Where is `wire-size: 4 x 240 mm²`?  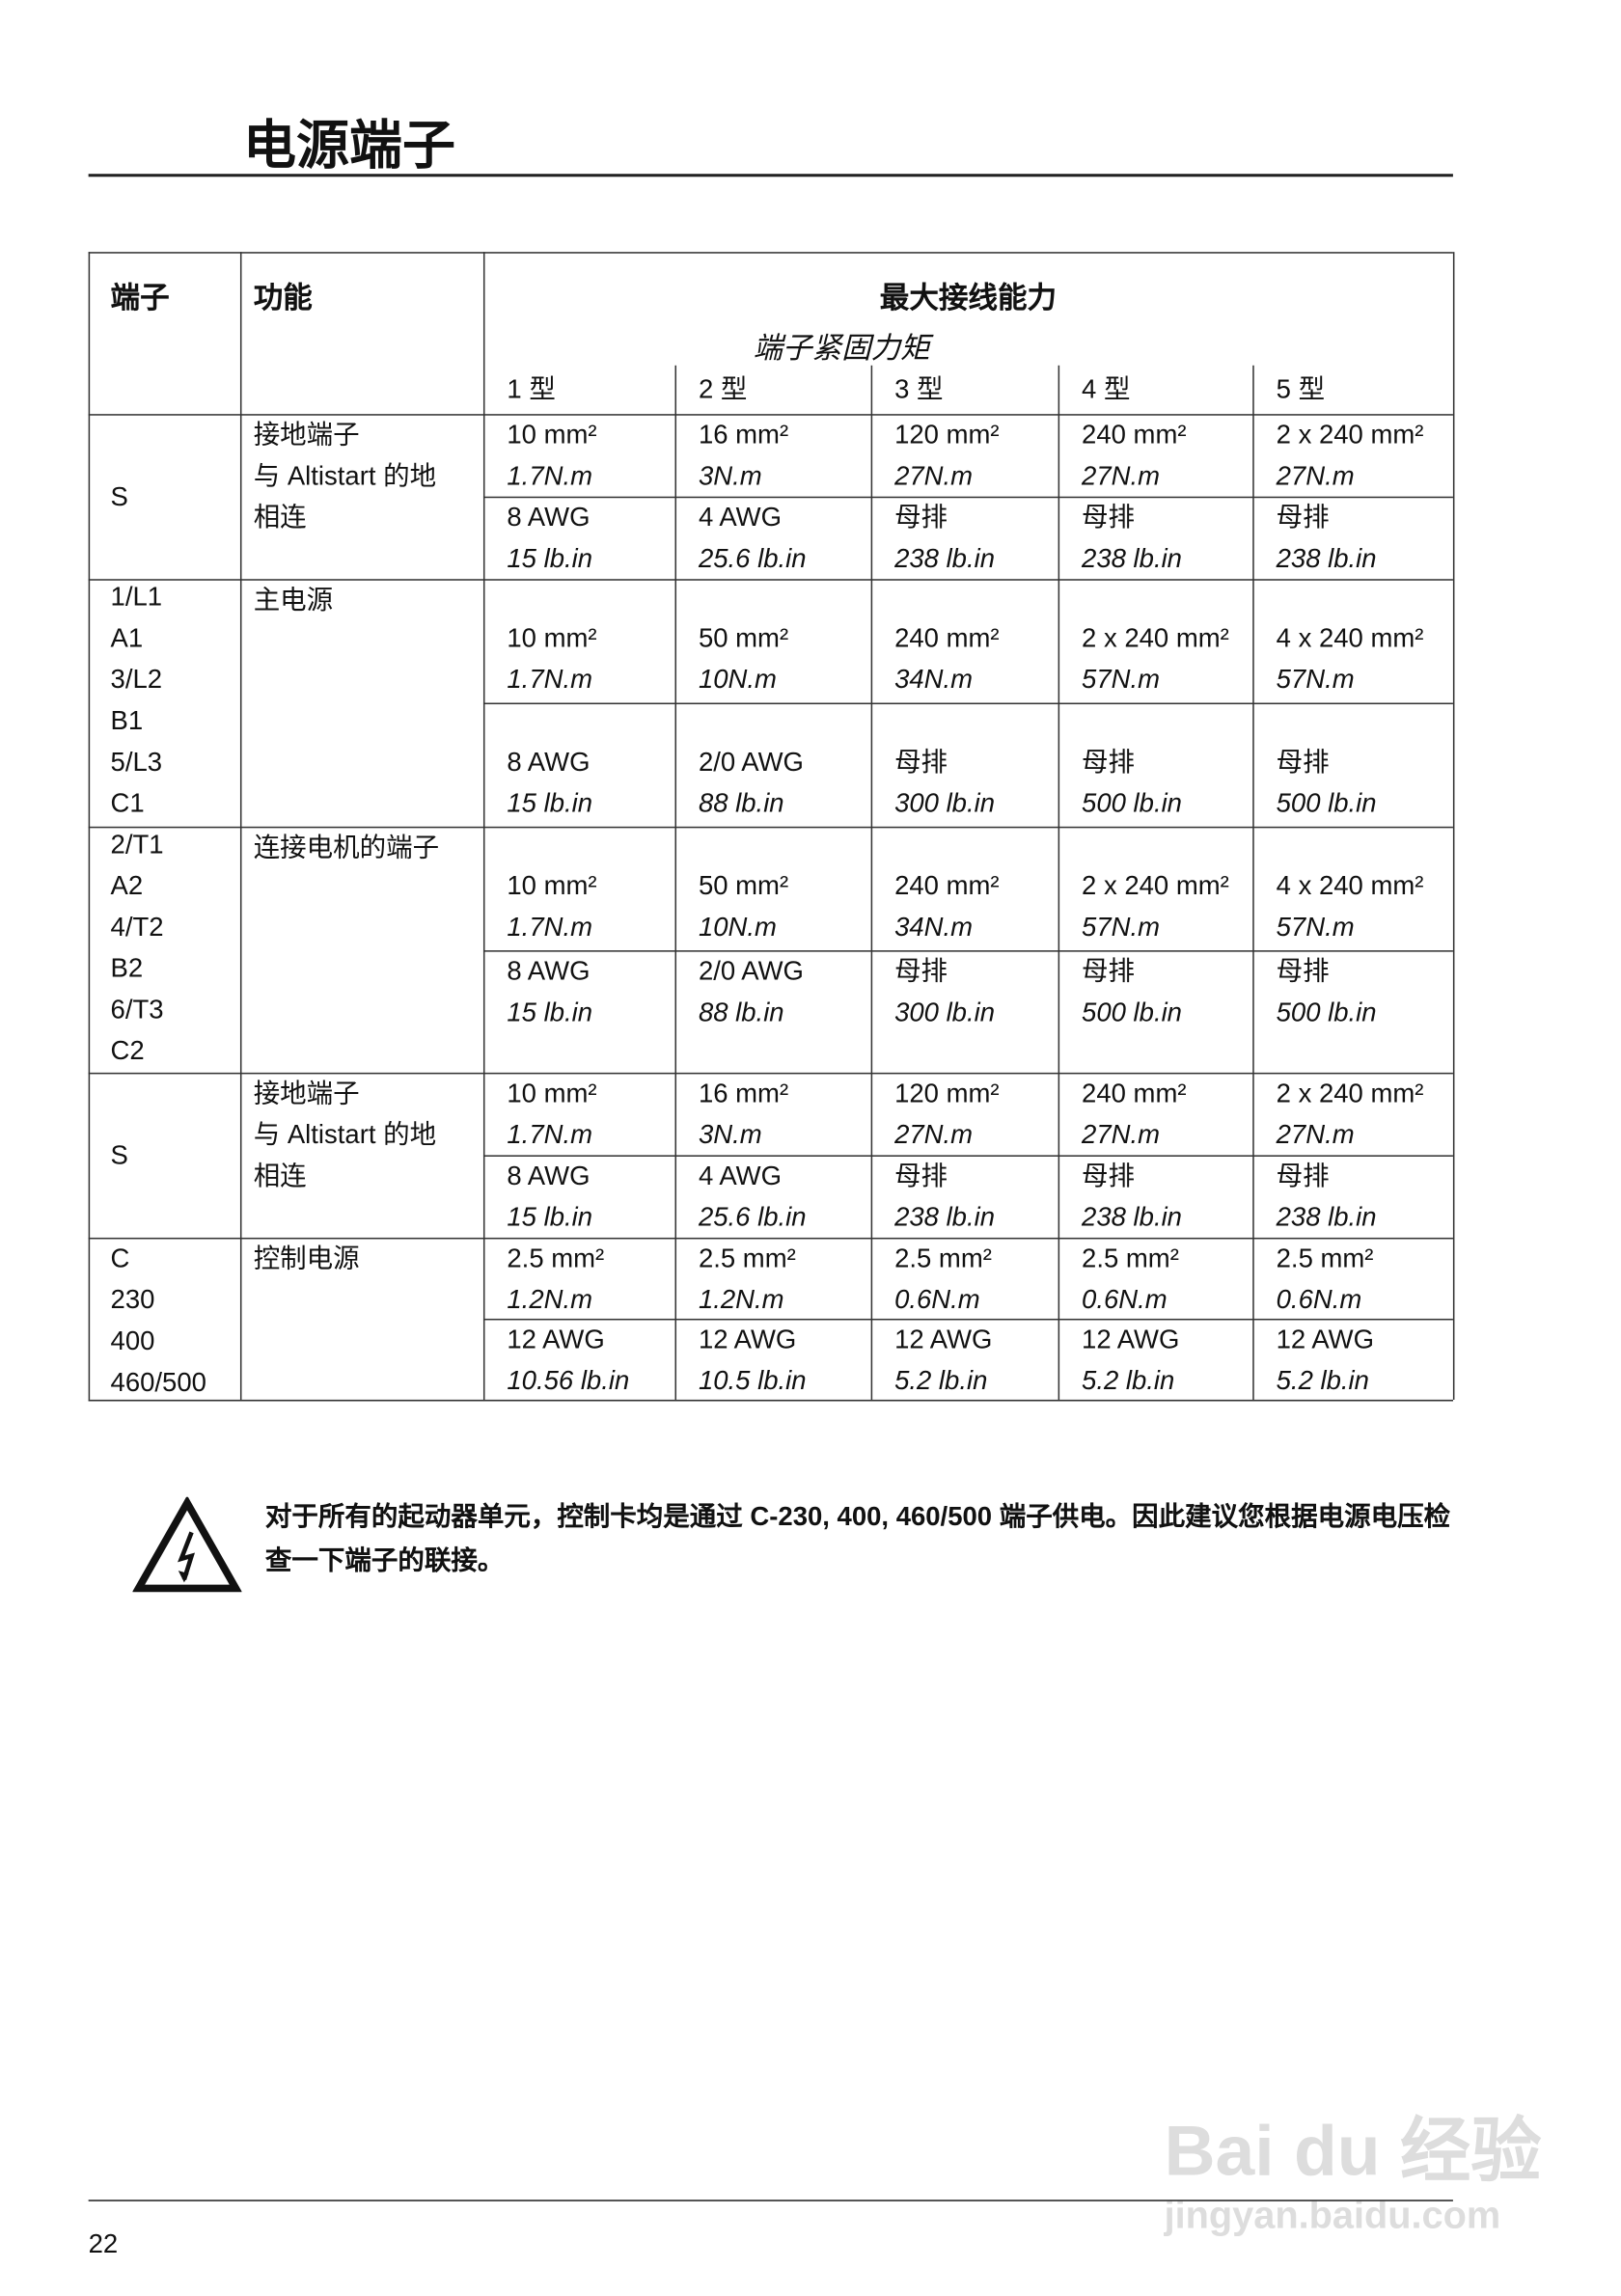
wire-size: 4 x 240 mm² is located at coordinates (1350, 885).